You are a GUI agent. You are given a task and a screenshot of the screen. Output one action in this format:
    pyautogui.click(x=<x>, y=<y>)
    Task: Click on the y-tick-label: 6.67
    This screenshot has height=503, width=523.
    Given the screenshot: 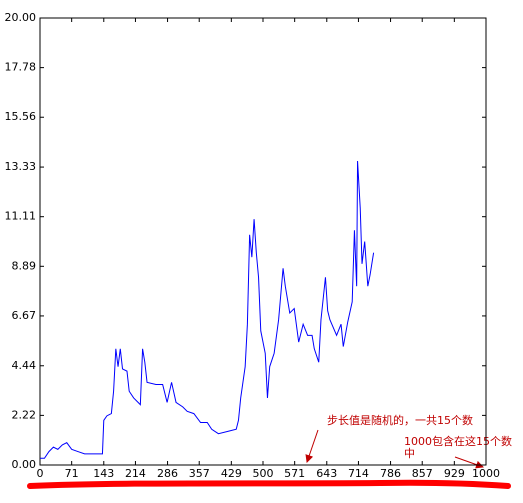 What is the action you would take?
    pyautogui.click(x=24, y=315)
    